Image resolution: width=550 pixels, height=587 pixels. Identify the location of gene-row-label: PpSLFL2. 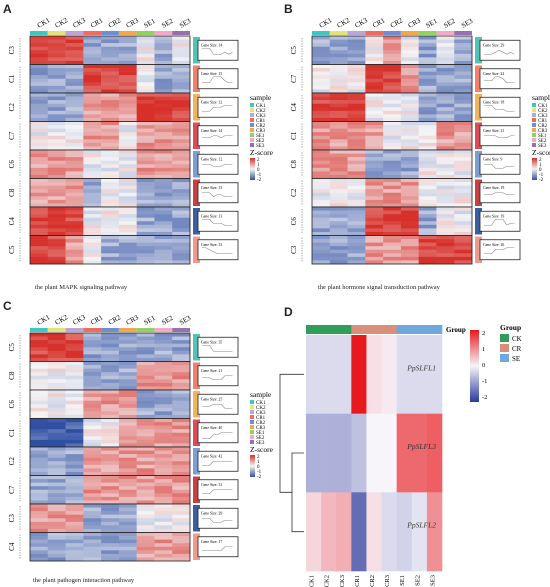
(421, 525).